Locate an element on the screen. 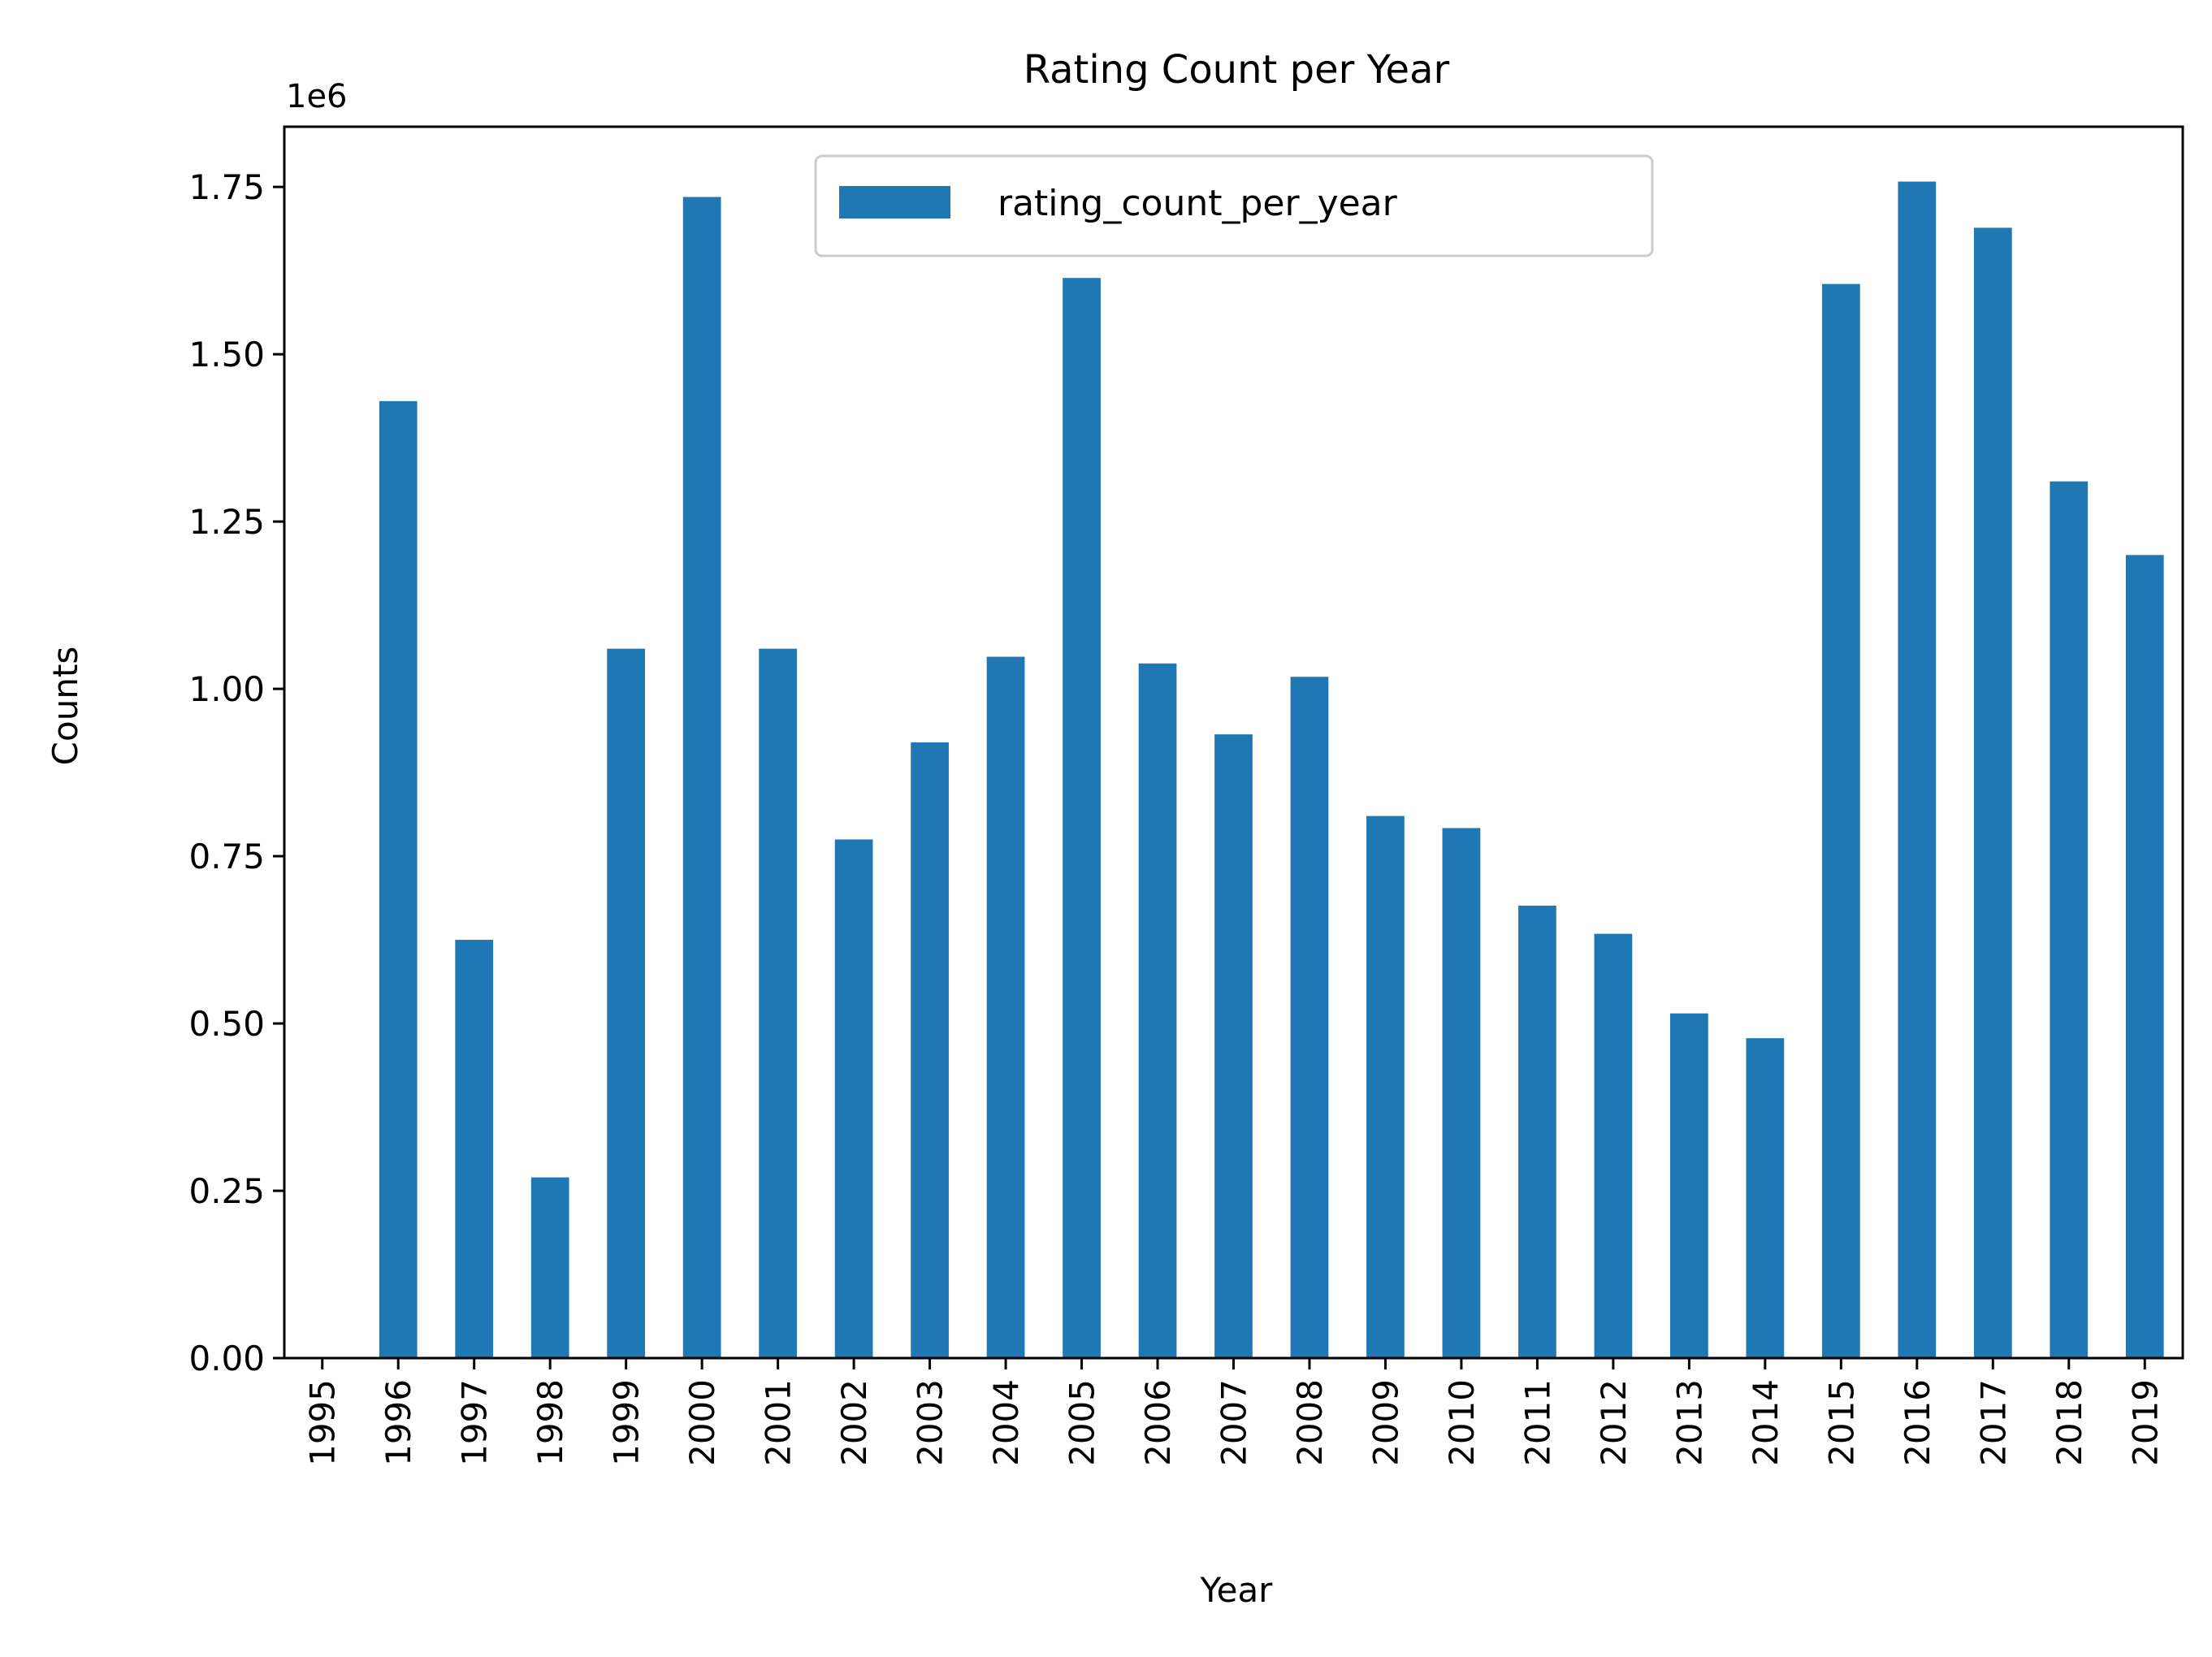 This screenshot has width=2212, height=1657. bar-2009 is located at coordinates (1385, 1087).